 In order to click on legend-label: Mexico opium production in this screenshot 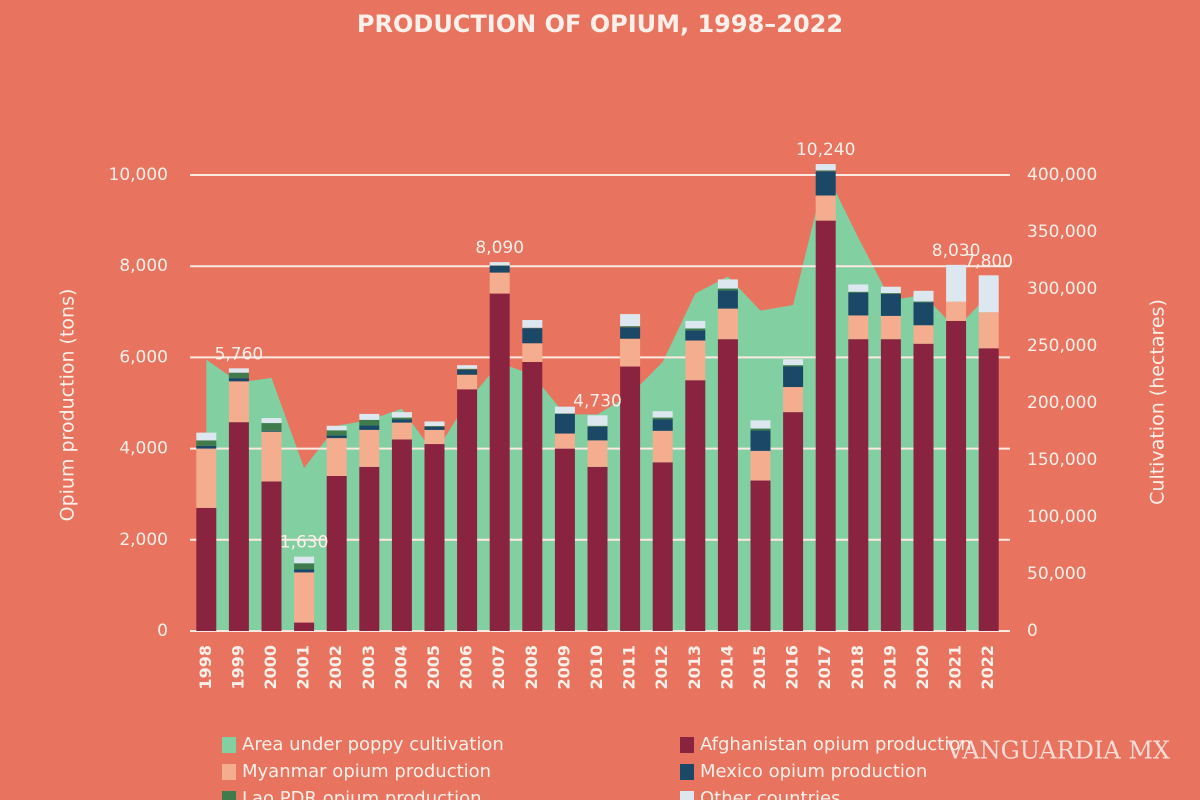, I will do `click(813, 771)`.